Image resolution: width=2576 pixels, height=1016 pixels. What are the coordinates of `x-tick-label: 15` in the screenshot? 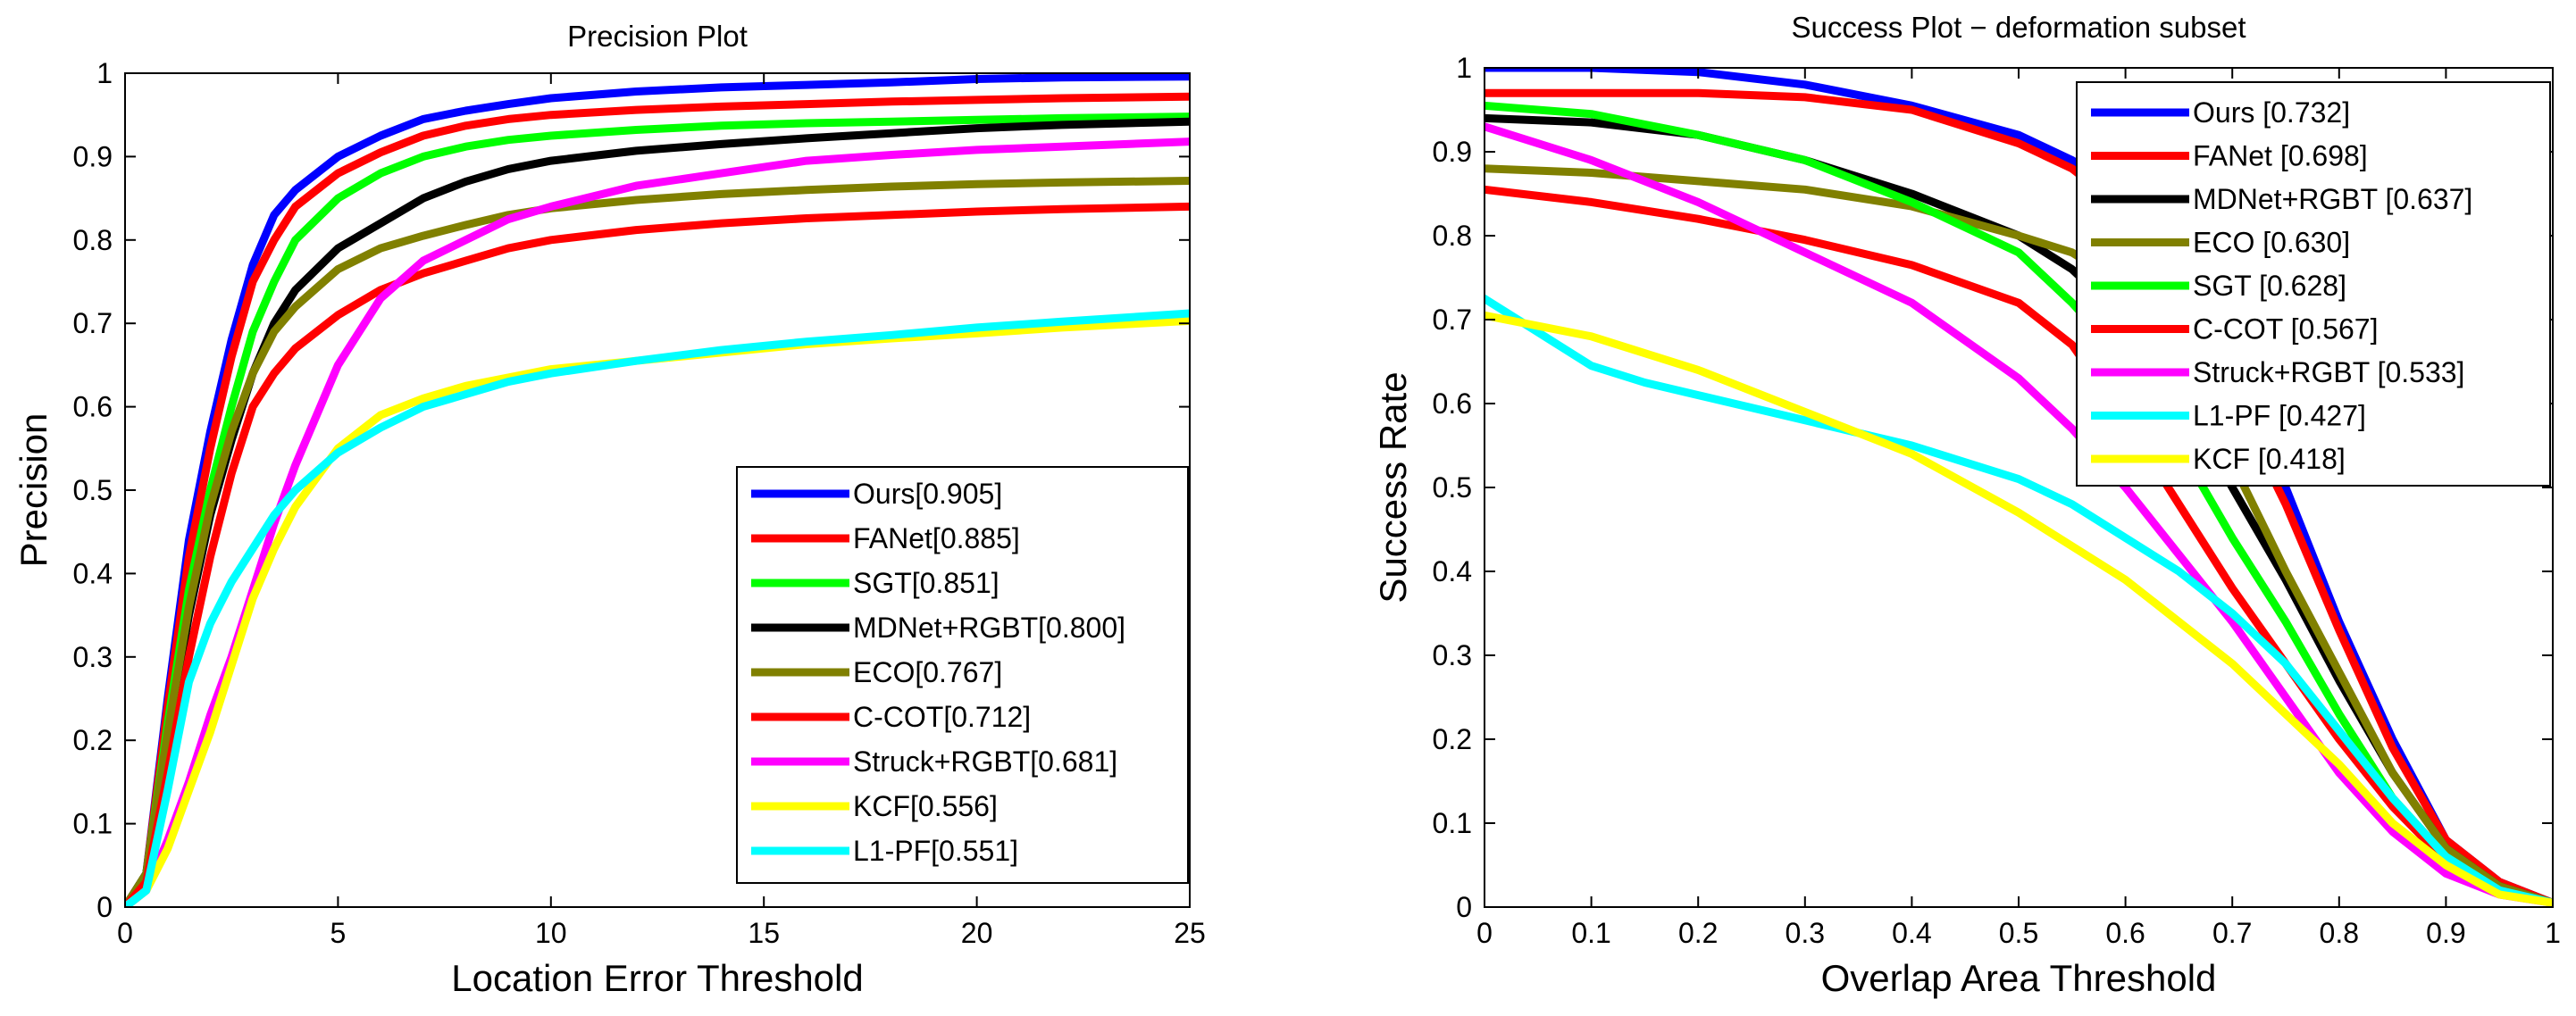 It's located at (764, 933).